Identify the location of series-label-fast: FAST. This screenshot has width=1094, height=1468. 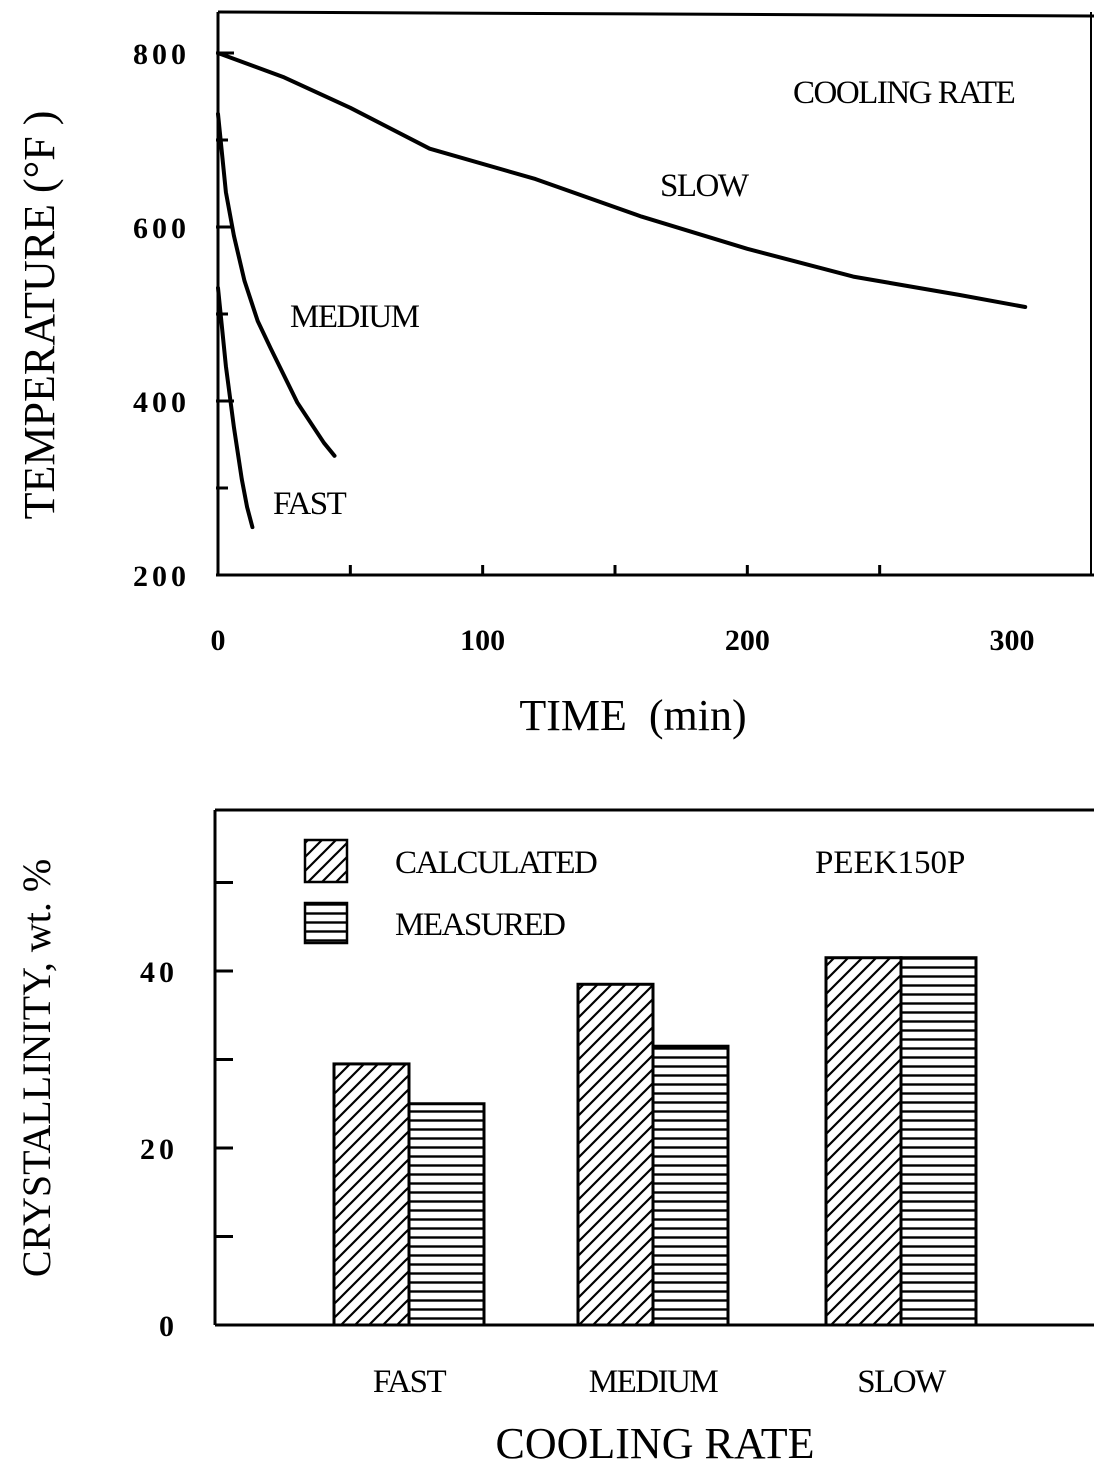
(310, 504).